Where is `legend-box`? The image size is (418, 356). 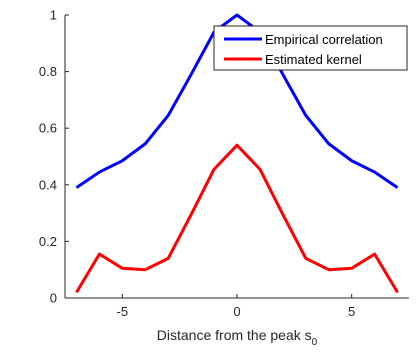 legend-box is located at coordinates (310, 48).